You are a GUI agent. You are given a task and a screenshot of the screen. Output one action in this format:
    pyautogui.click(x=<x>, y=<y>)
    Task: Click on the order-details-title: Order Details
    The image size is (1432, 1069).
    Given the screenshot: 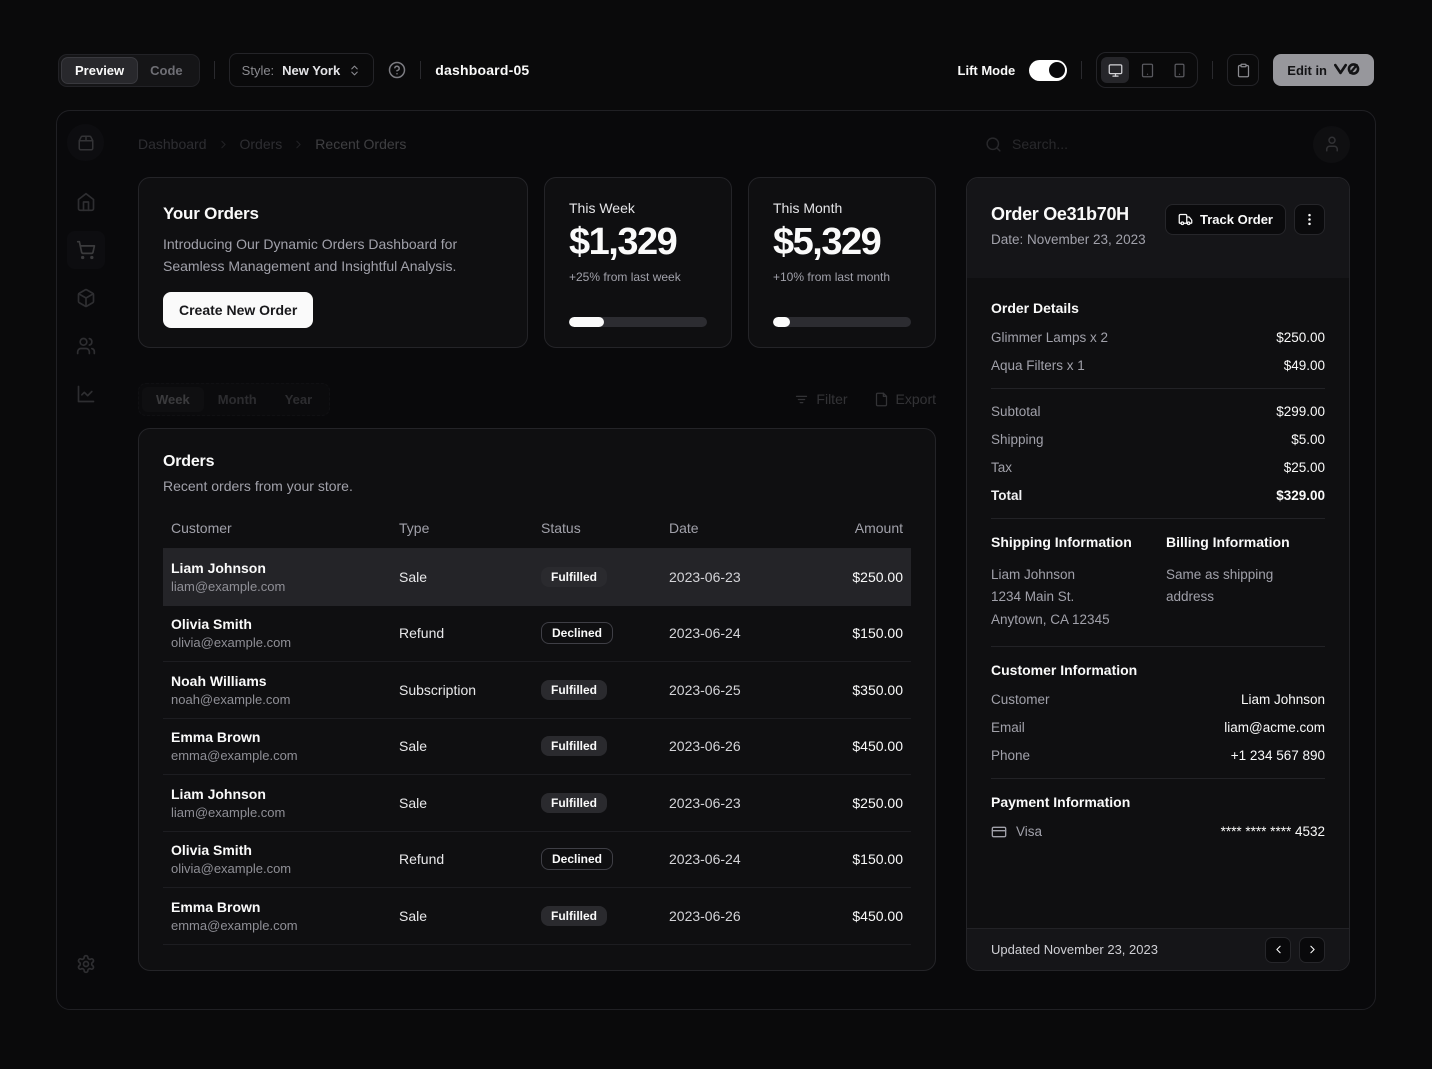 What is the action you would take?
    pyautogui.click(x=1035, y=308)
    